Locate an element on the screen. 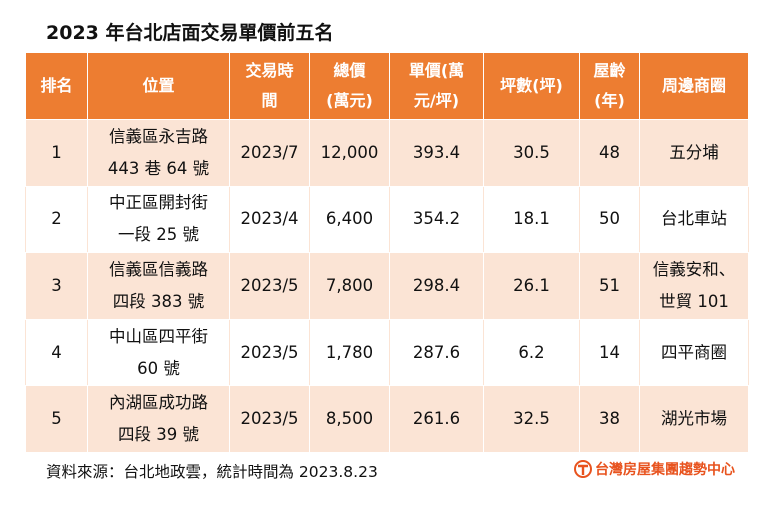  cell-district-line: 台北車站 is located at coordinates (694, 219).